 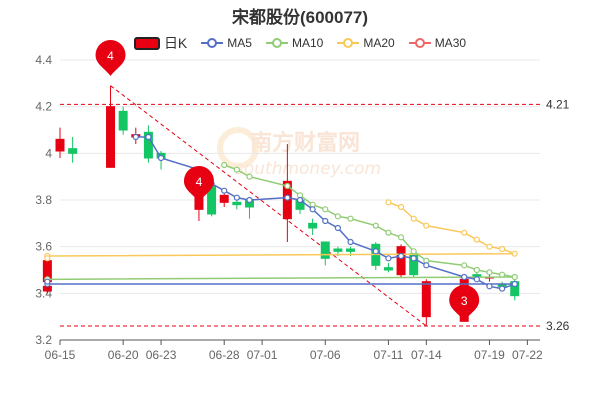 What do you see at coordinates (175, 43) in the screenshot?
I see `legend-label-dayk: 日K` at bounding box center [175, 43].